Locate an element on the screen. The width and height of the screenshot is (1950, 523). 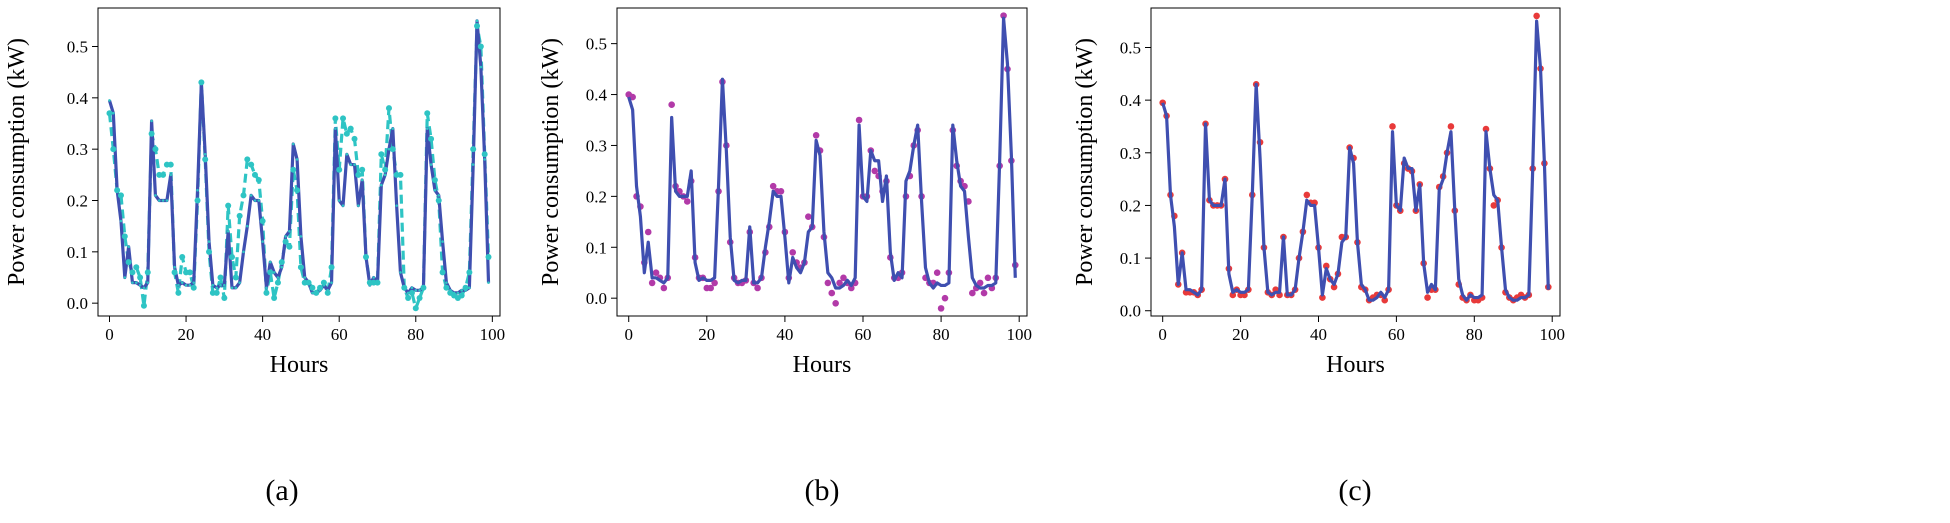
y-tick-label: 0.4 is located at coordinates (597, 95).